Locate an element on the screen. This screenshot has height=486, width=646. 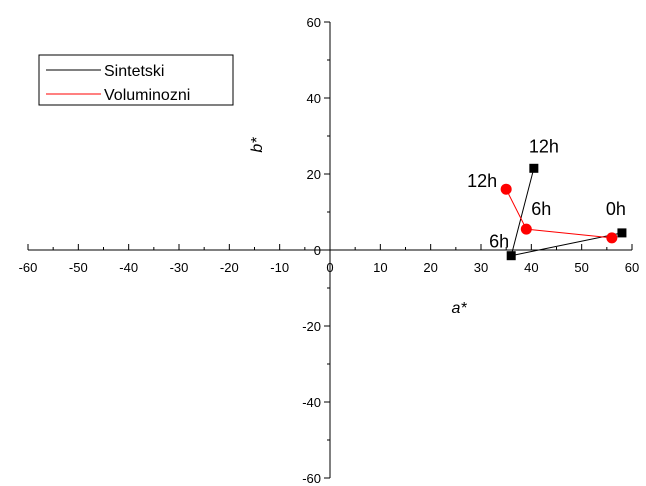
x-tick-label: 50 is located at coordinates (581, 267).